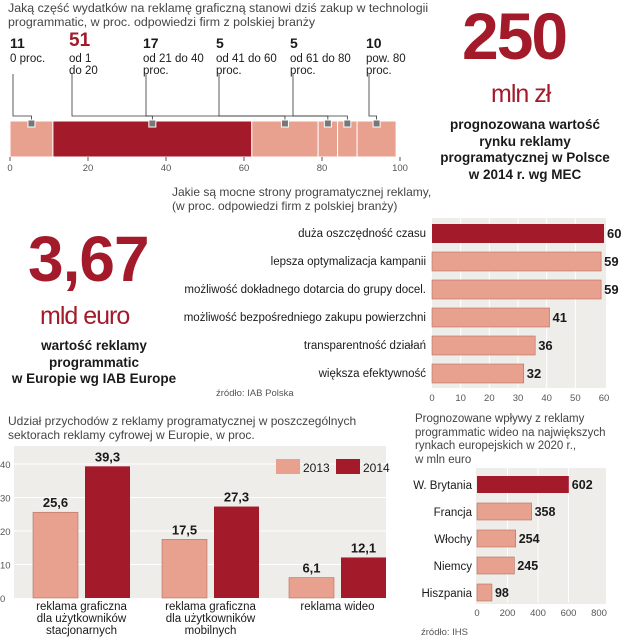 The width and height of the screenshot is (624, 640). Describe the element at coordinates (80, 40) in the screenshot. I see `stacked-value-label: 51` at that location.